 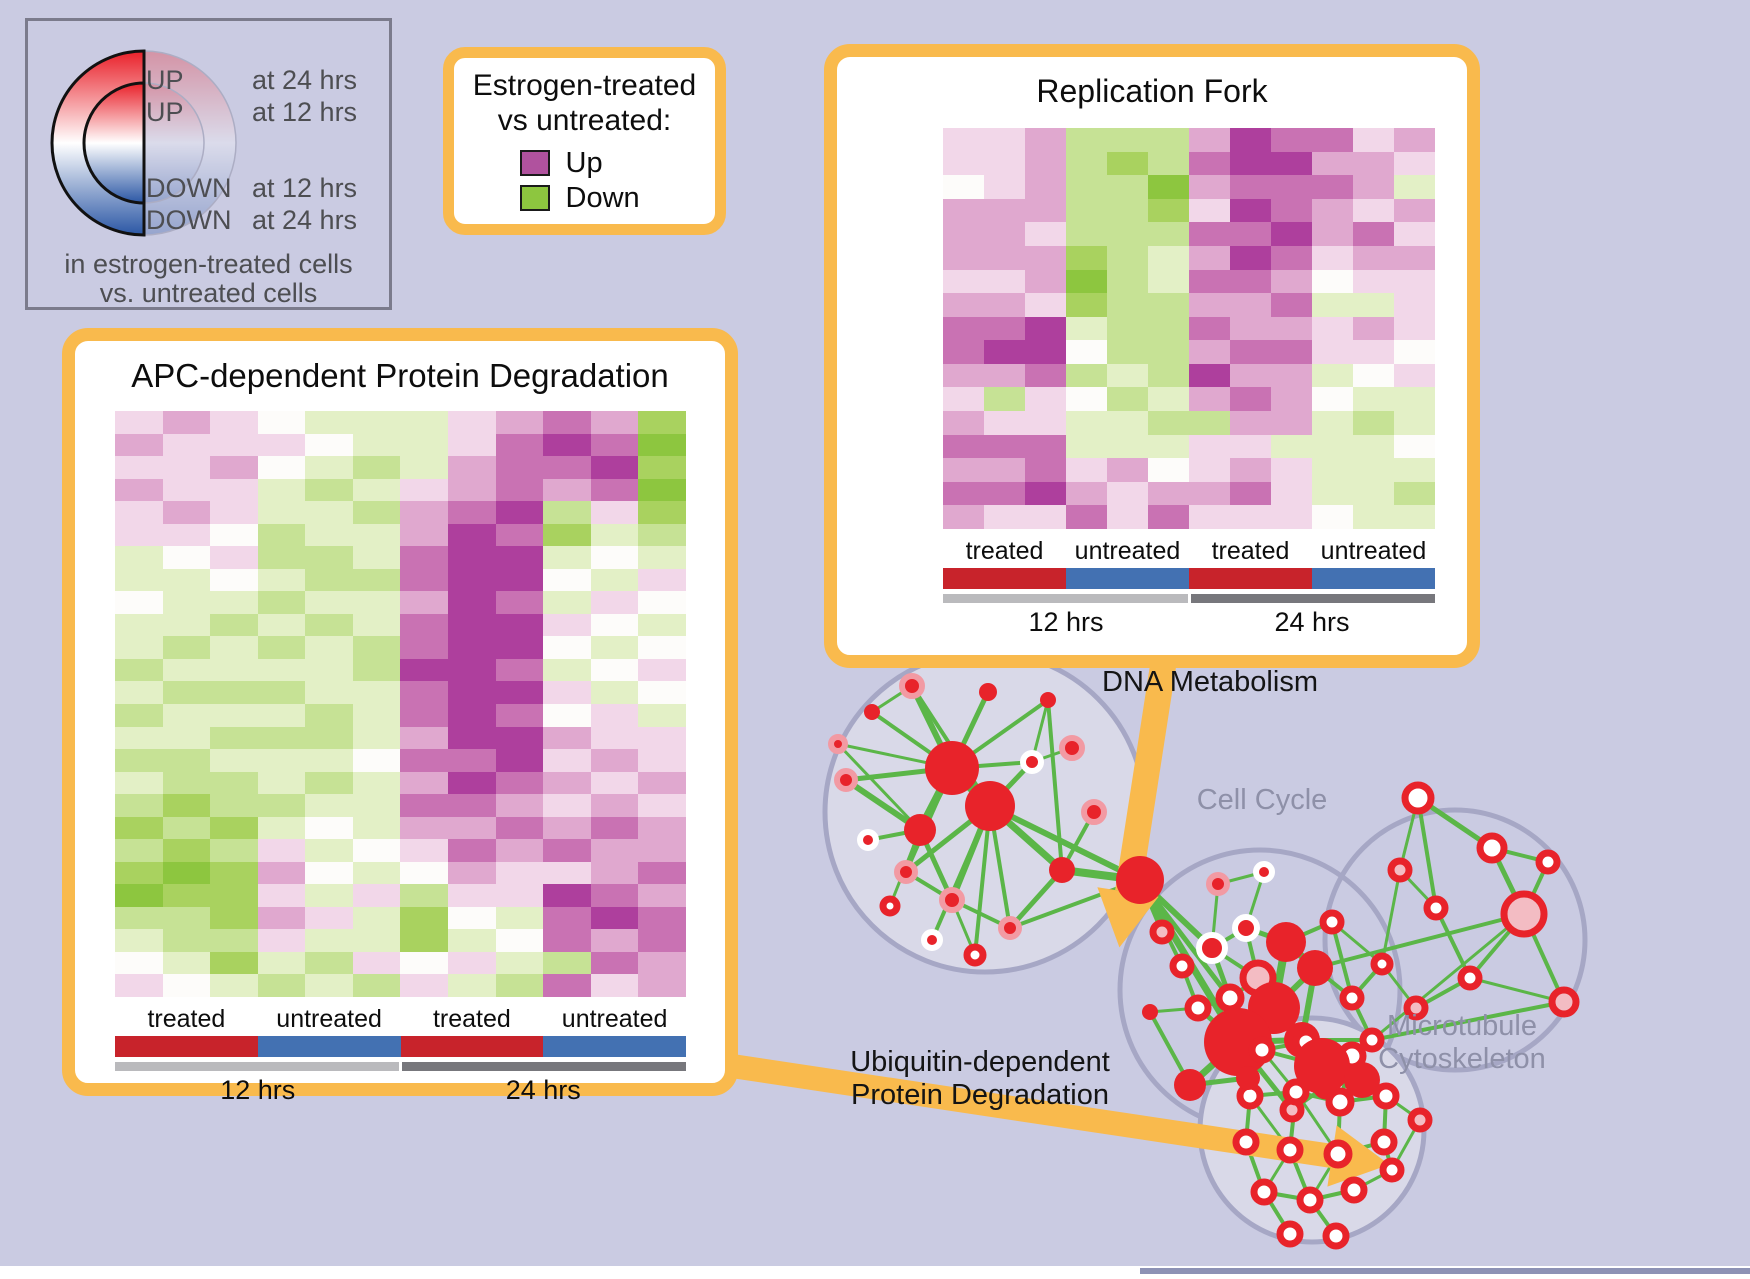 I want to click on legend-title-line2: vs untreated:, so click(x=584, y=121).